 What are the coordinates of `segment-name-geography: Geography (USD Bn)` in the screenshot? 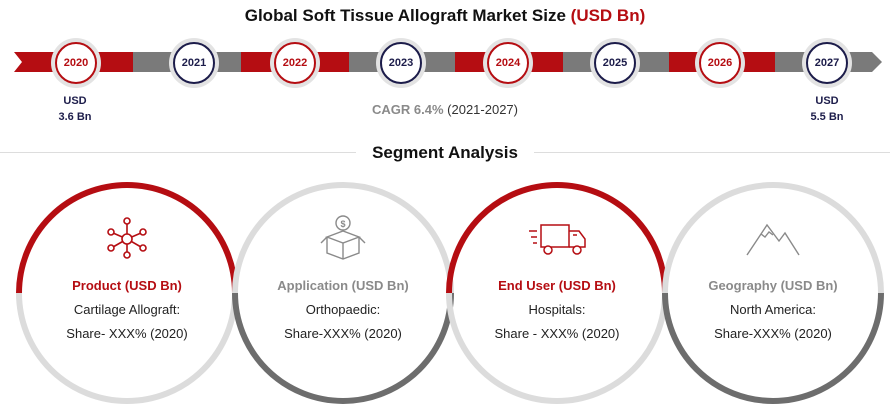 It's located at (773, 285).